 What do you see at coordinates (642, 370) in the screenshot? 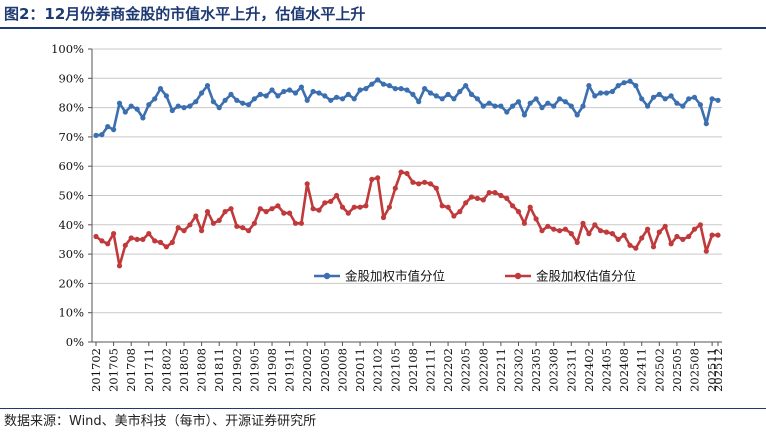
I see `x-tick-label: 202411` at bounding box center [642, 370].